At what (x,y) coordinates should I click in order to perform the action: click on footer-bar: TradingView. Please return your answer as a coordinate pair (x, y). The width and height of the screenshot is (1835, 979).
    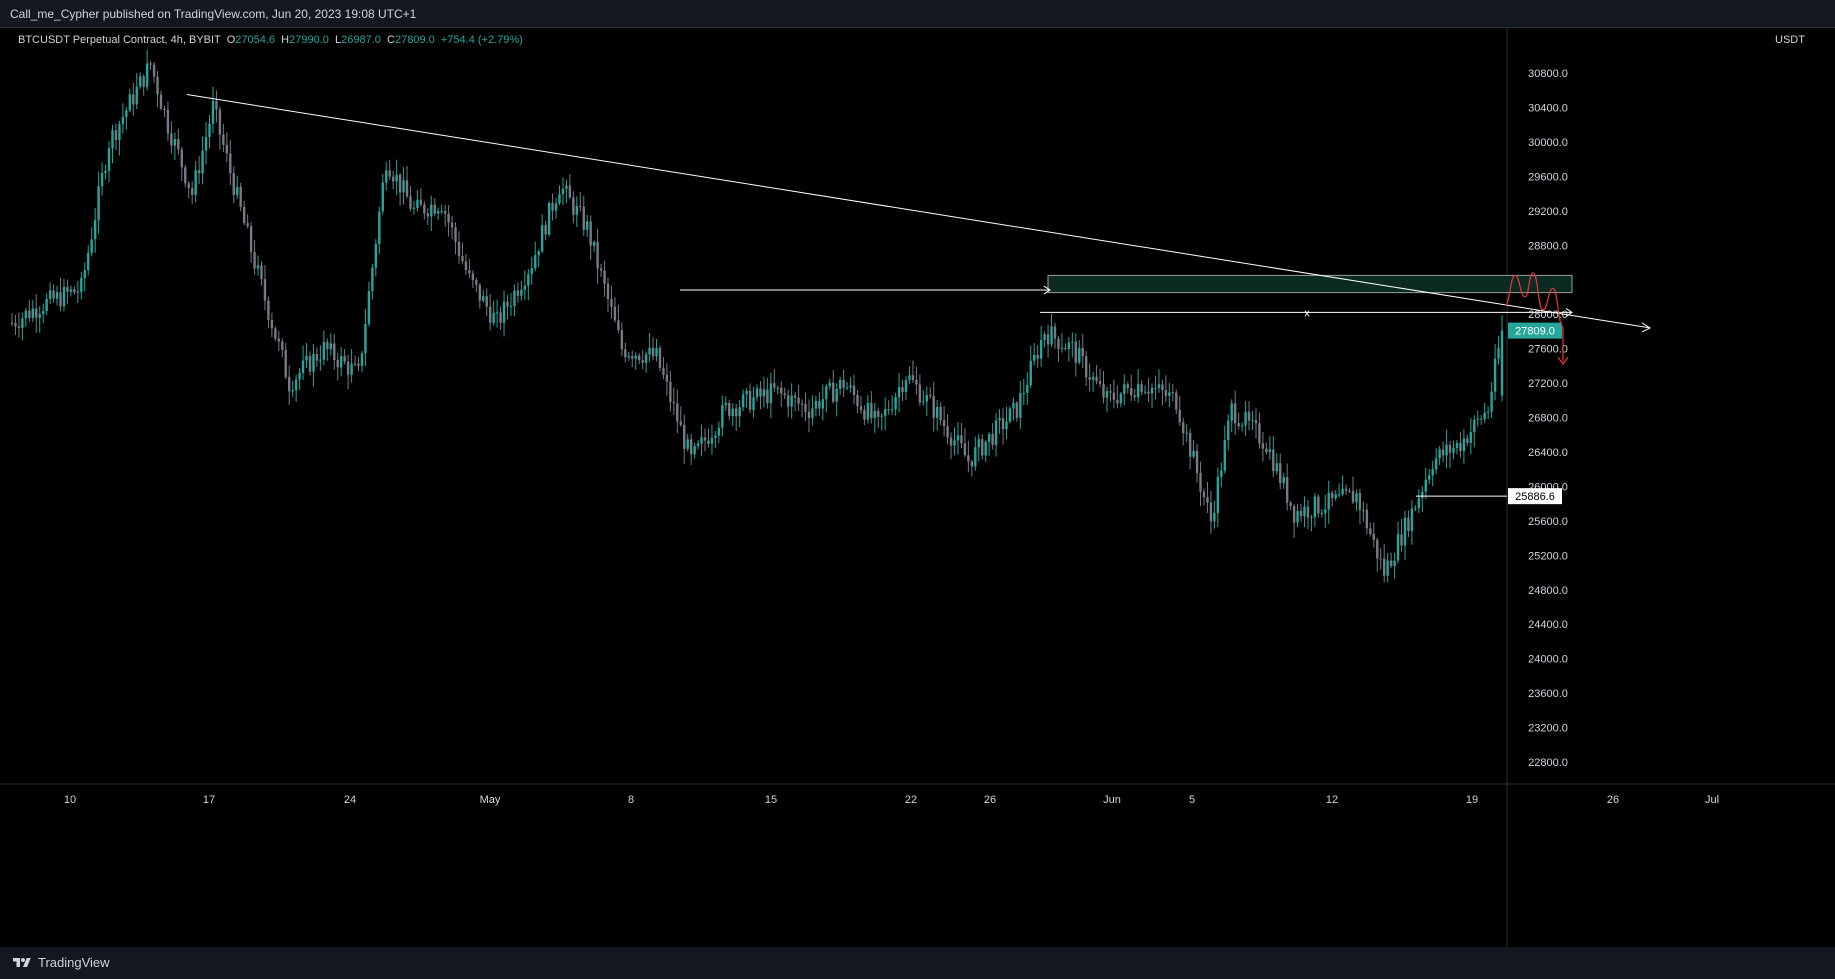
    Looking at the image, I should click on (917, 963).